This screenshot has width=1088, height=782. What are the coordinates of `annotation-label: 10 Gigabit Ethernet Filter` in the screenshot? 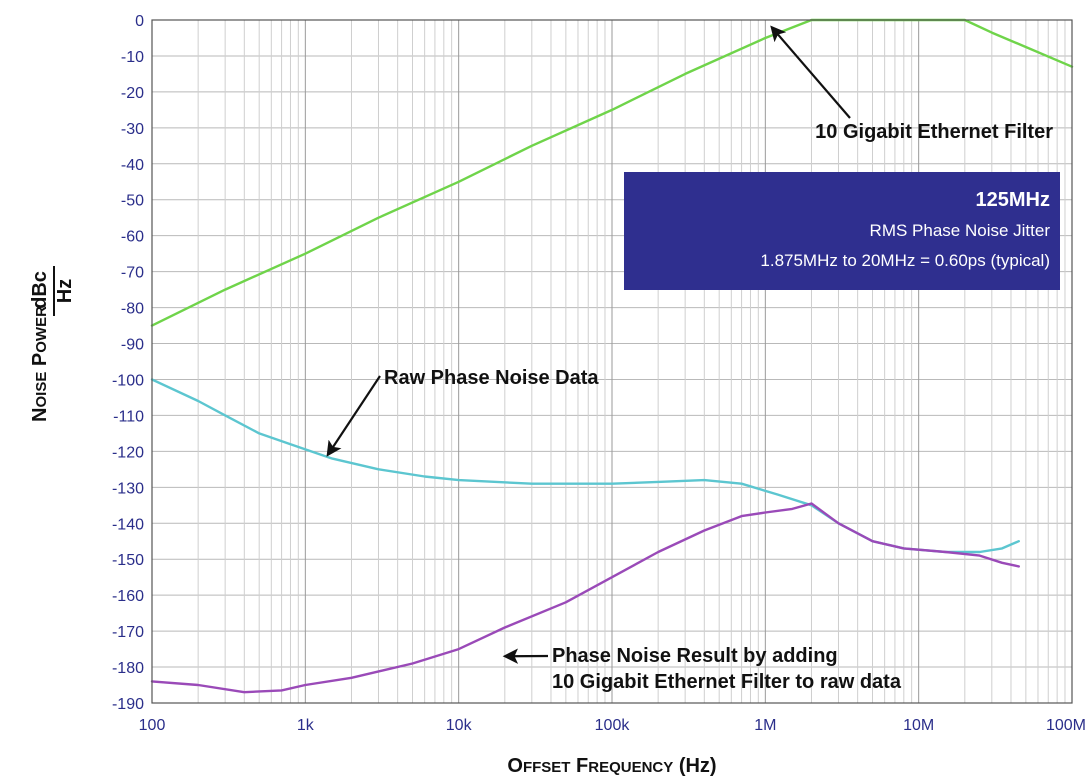 It's located at (934, 132).